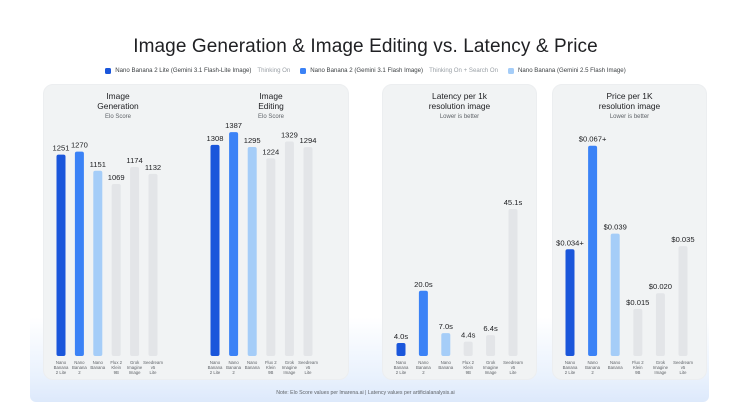  I want to click on legend-label: Nano Banana 2 (Gemini 3.1 Flash Image), so click(367, 70).